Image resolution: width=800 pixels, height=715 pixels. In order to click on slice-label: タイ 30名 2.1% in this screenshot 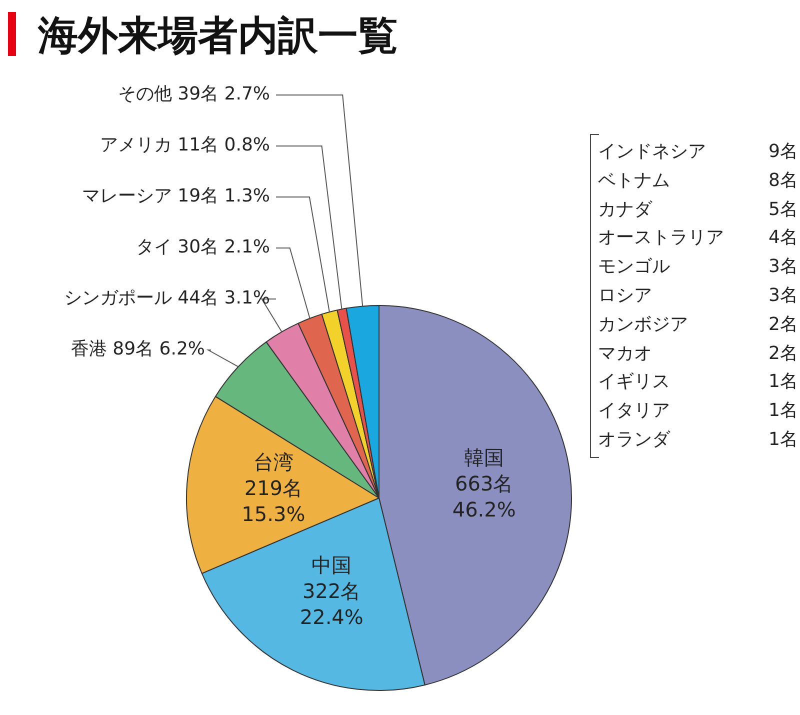, I will do `click(203, 247)`.